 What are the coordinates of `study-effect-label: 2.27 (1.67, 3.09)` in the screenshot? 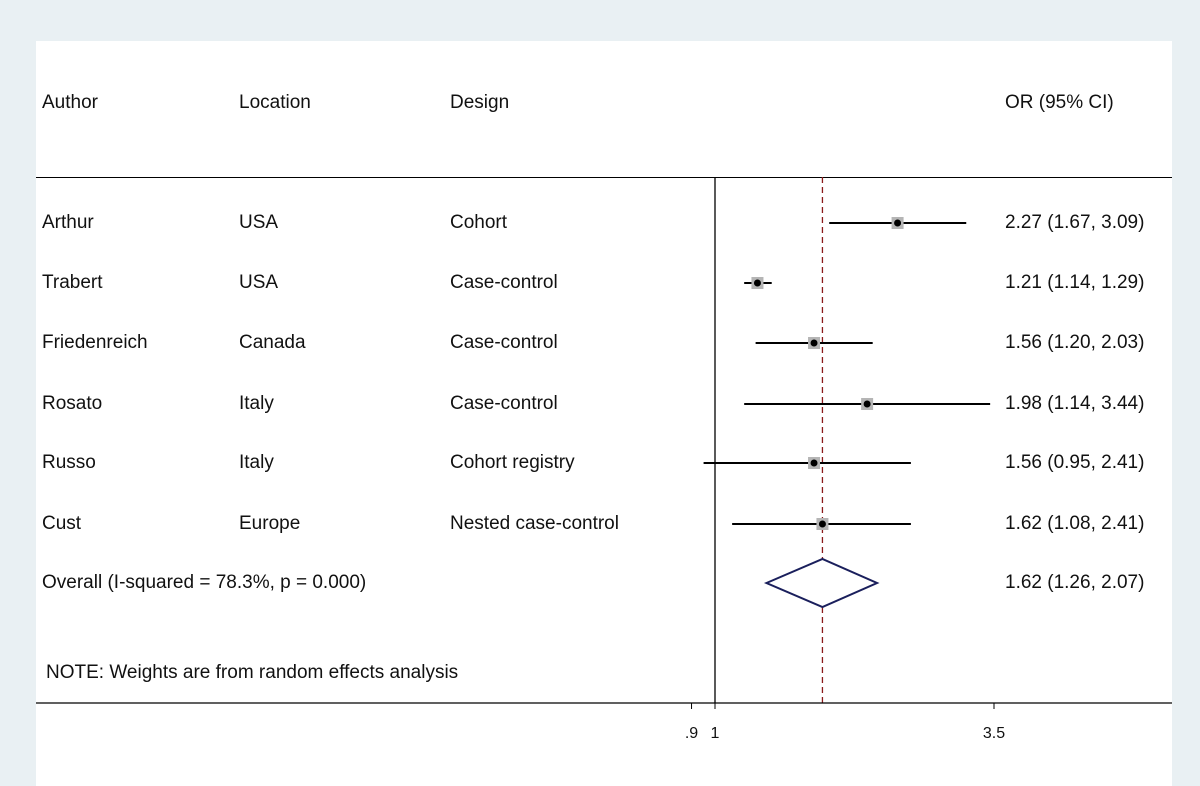 It's located at (1075, 222).